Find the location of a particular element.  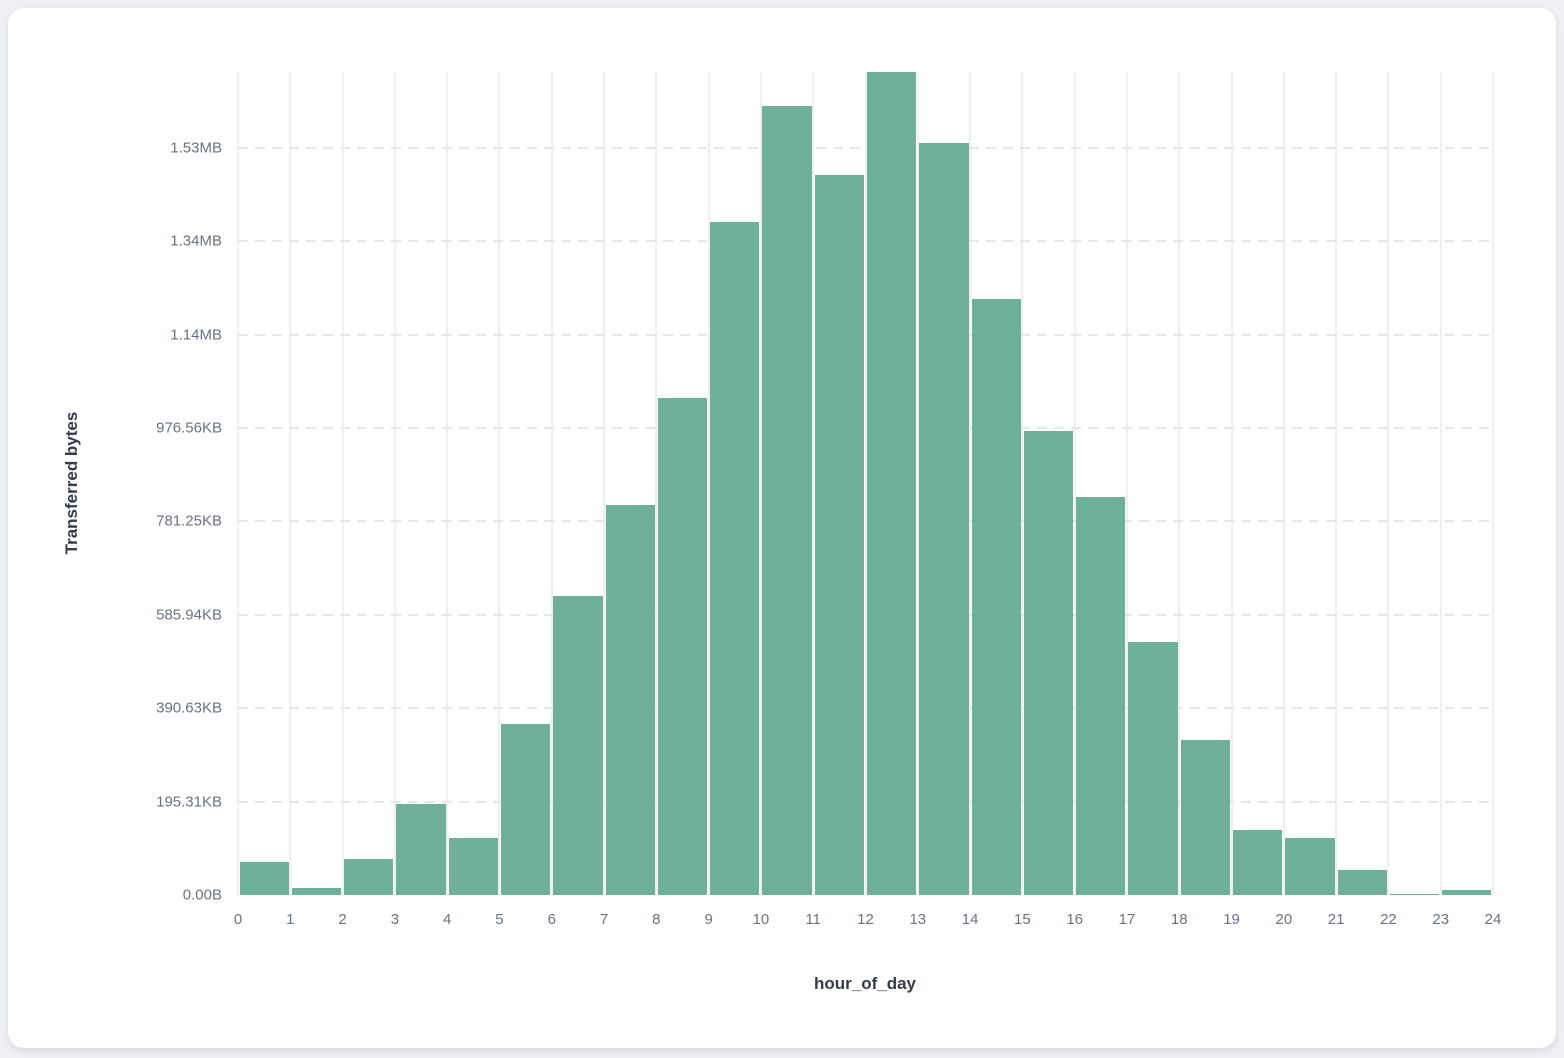

y-axis-title: Transferred bytes is located at coordinates (71, 483).